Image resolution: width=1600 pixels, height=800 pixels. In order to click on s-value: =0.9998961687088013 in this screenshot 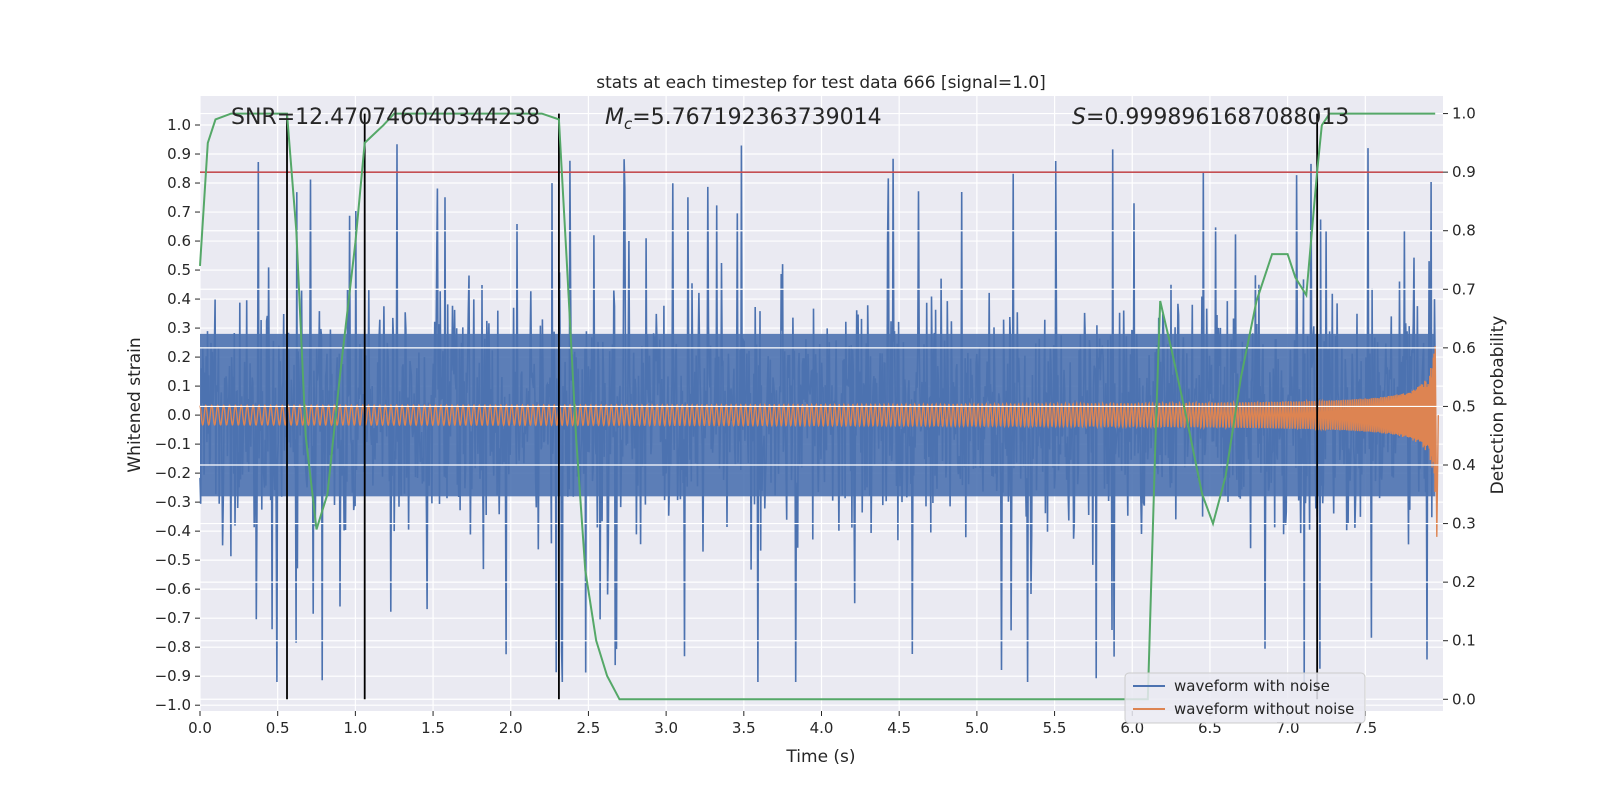, I will do `click(1217, 117)`.